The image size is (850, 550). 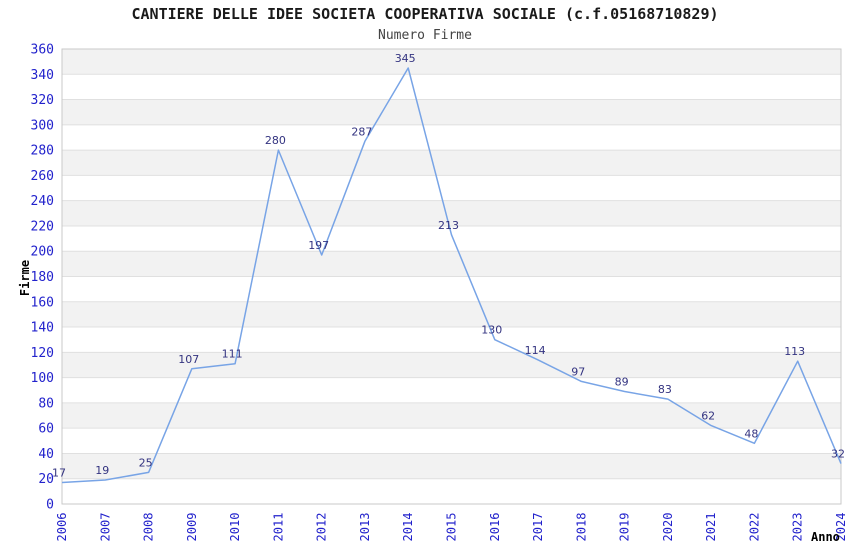 I want to click on y-axis-title: Firme, so click(x=25, y=278).